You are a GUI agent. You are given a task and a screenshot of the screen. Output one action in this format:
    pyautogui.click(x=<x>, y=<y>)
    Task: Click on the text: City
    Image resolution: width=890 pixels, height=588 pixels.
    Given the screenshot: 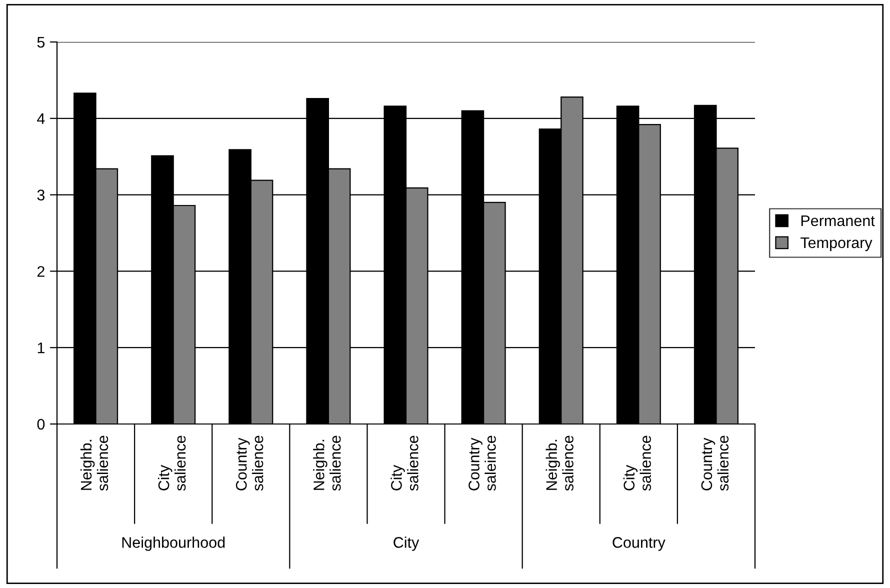 What is the action you would take?
    pyautogui.click(x=407, y=543)
    